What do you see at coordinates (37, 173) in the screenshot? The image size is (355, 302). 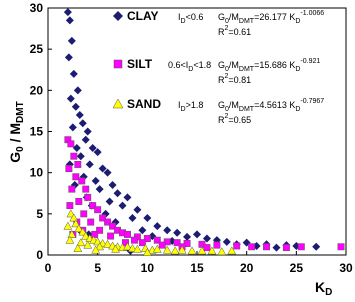 I see `y-tick-label: 10` at bounding box center [37, 173].